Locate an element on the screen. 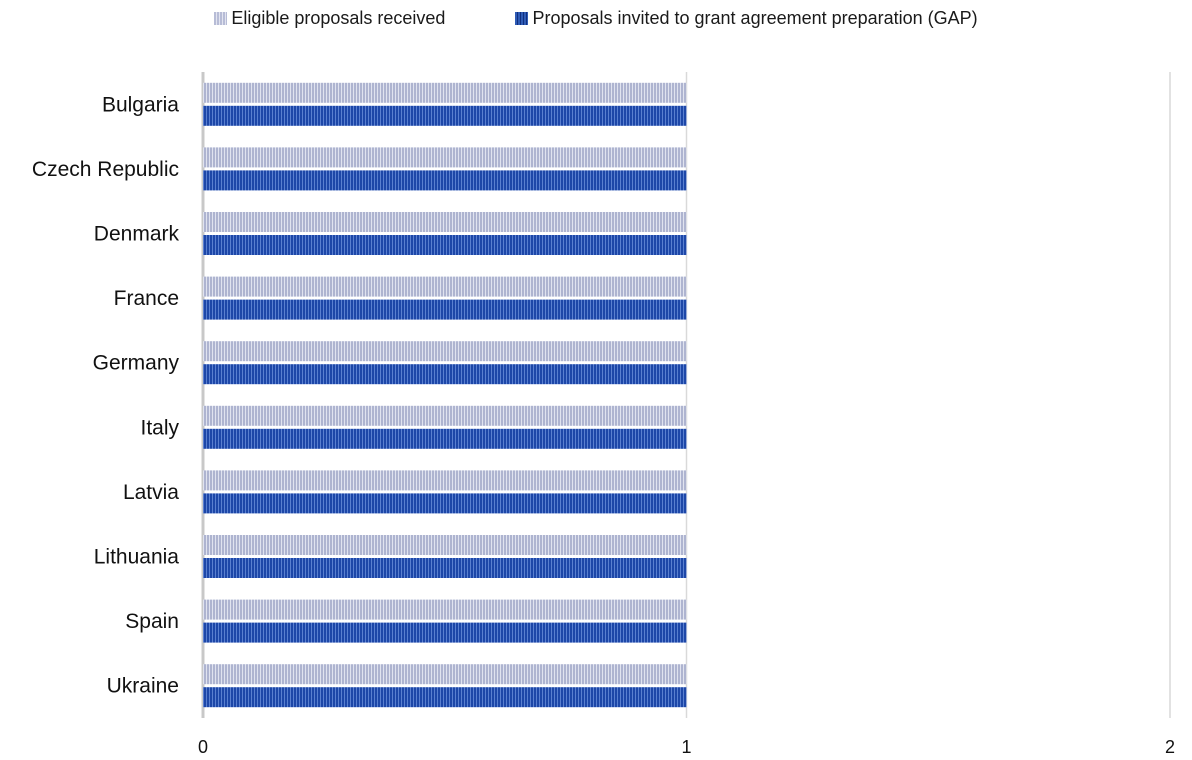 Image resolution: width=1192 pixels, height=760 pixels. x-tick-label: 1 is located at coordinates (686, 747).